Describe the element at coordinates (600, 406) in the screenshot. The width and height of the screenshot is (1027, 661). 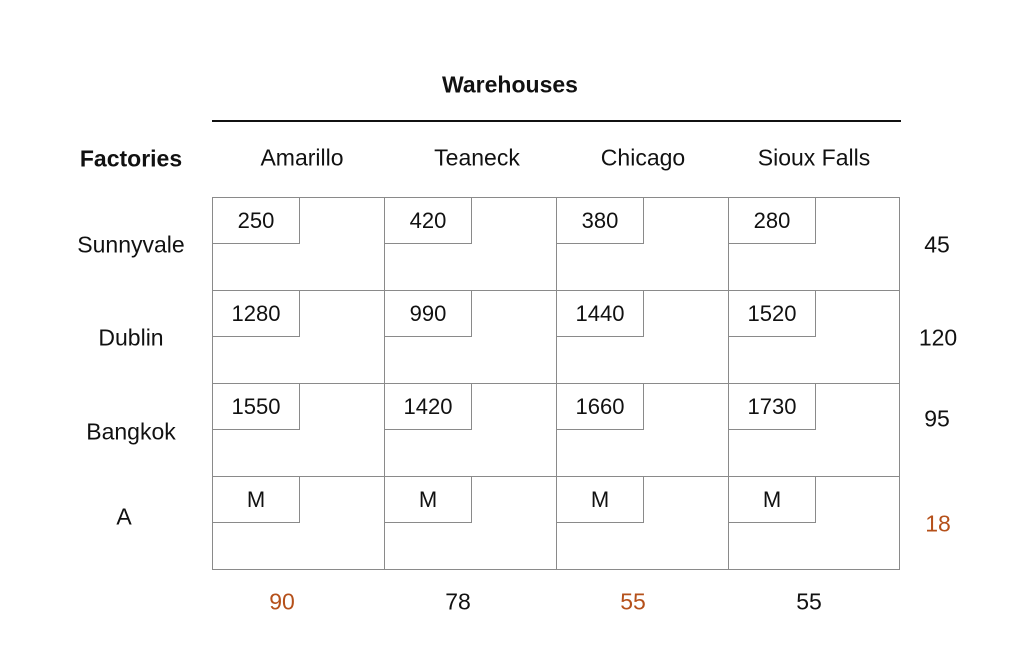
I see `cost-bangkok-chicago: 1660` at that location.